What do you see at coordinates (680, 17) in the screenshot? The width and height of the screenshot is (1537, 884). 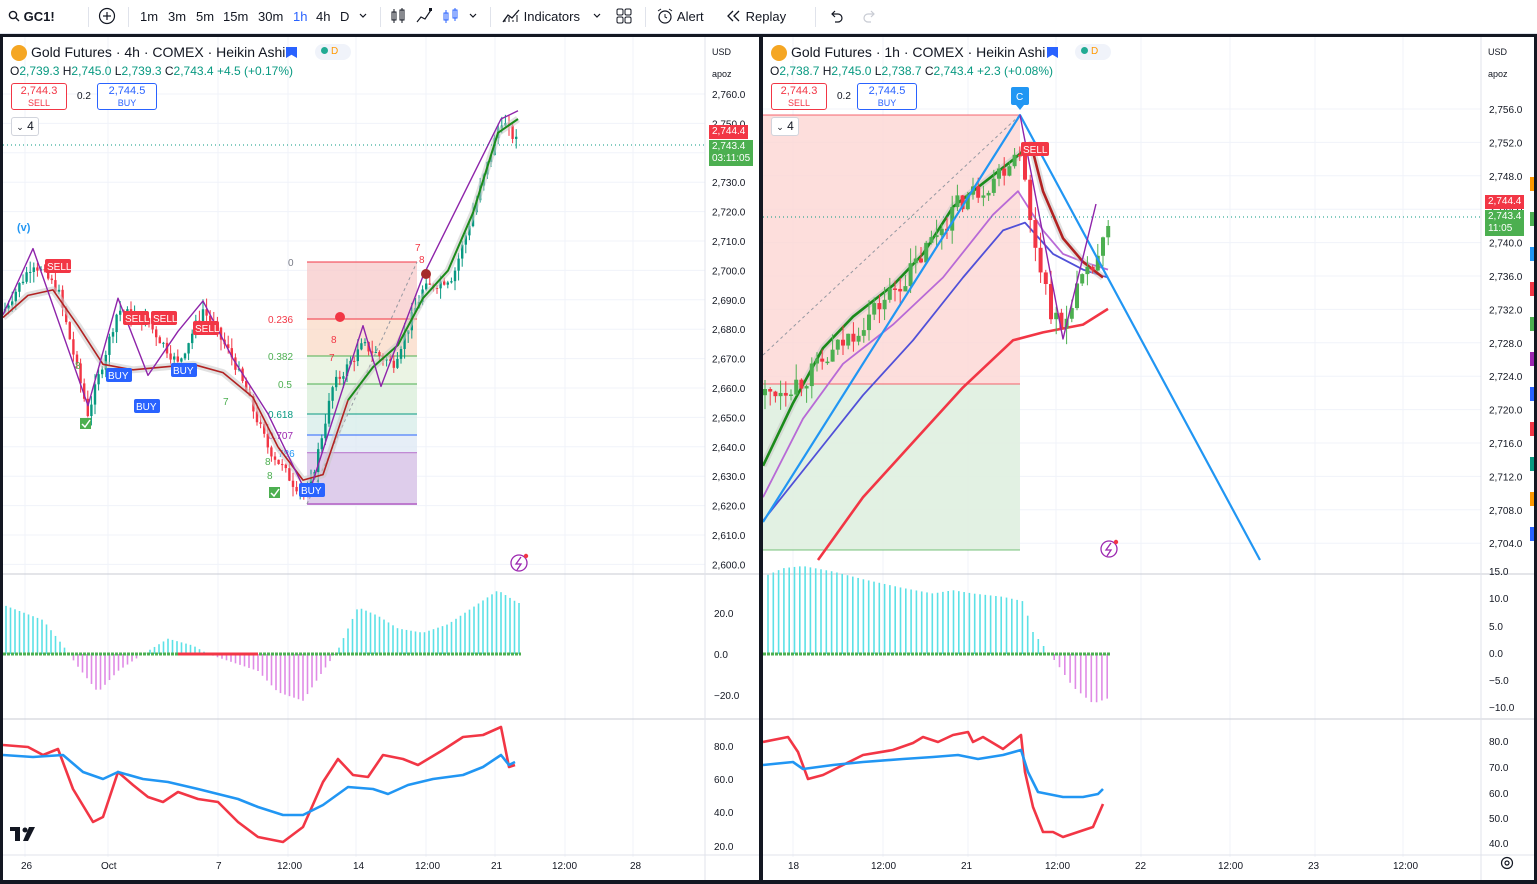 I see `alert-button: Alert` at bounding box center [680, 17].